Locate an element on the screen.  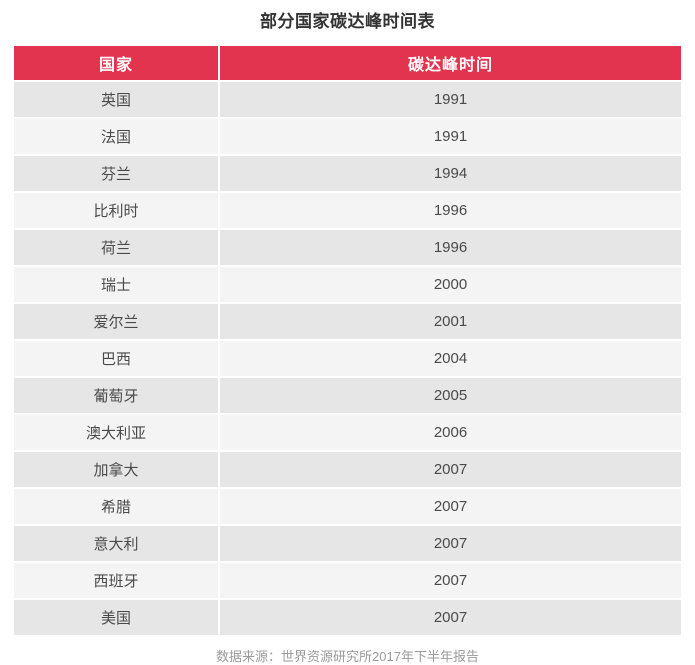
table-row: 荷兰 1996 is located at coordinates (347, 248).